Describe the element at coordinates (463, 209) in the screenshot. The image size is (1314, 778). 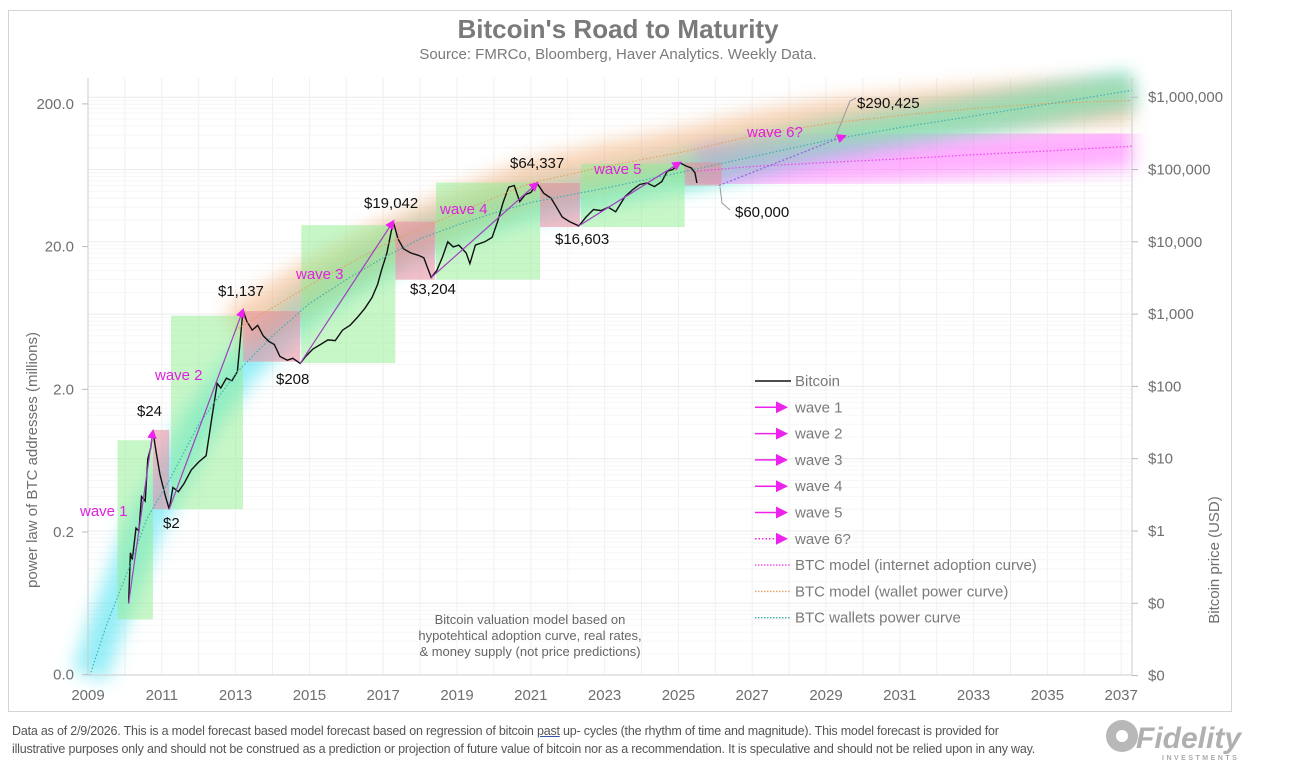
I see `wave-label: wave 4` at that location.